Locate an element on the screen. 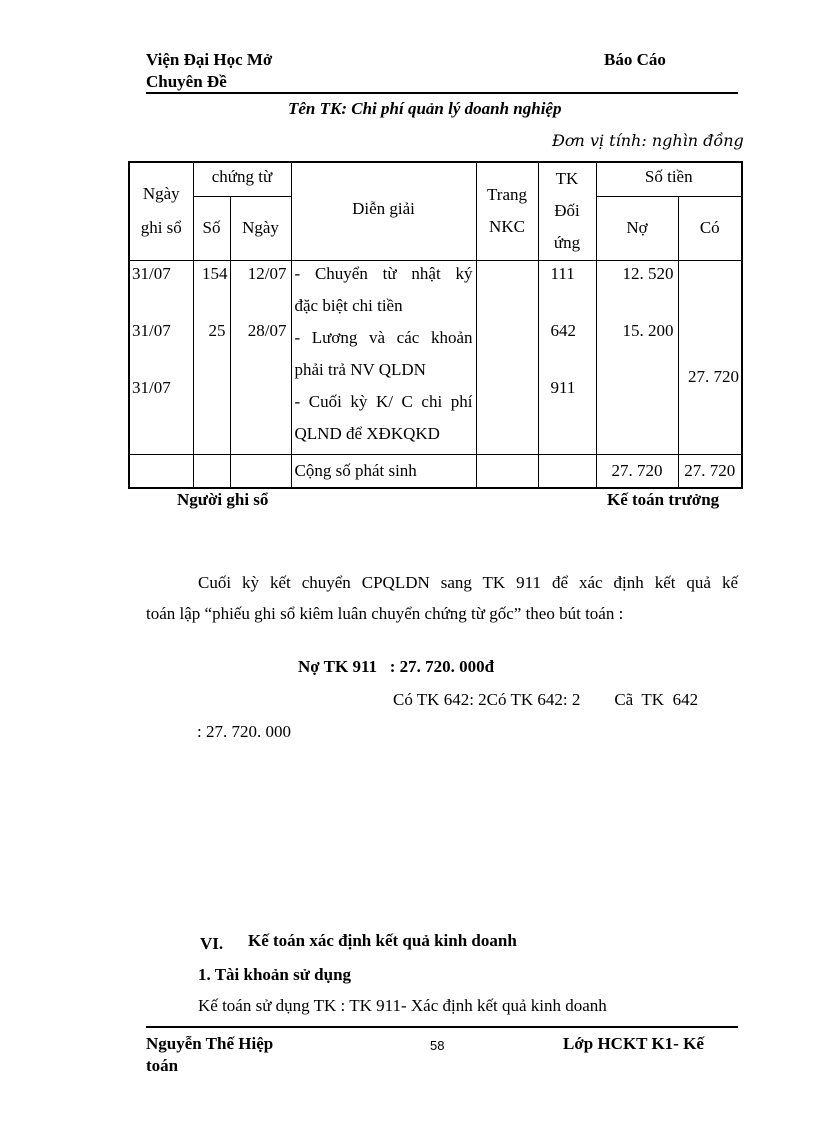  cell-so: 154 25 is located at coordinates (211, 357).